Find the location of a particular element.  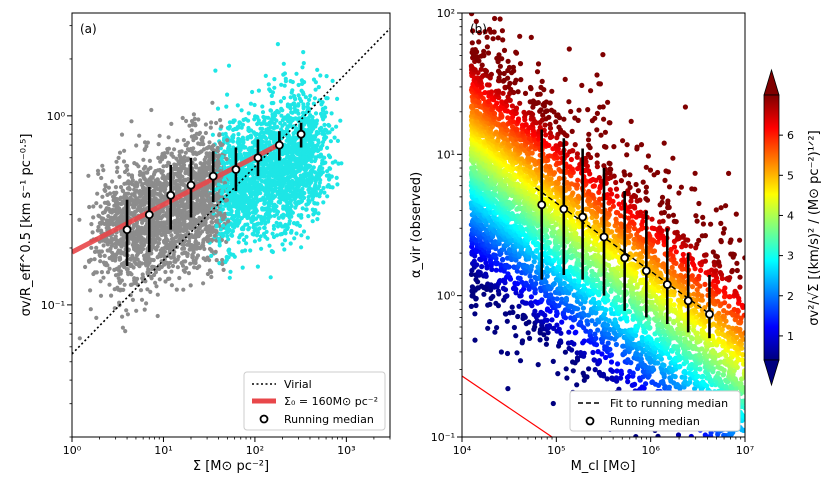

legend-entry-sigma0: Σ₀ = 160M⊙ pc⁻² is located at coordinates (331, 401).